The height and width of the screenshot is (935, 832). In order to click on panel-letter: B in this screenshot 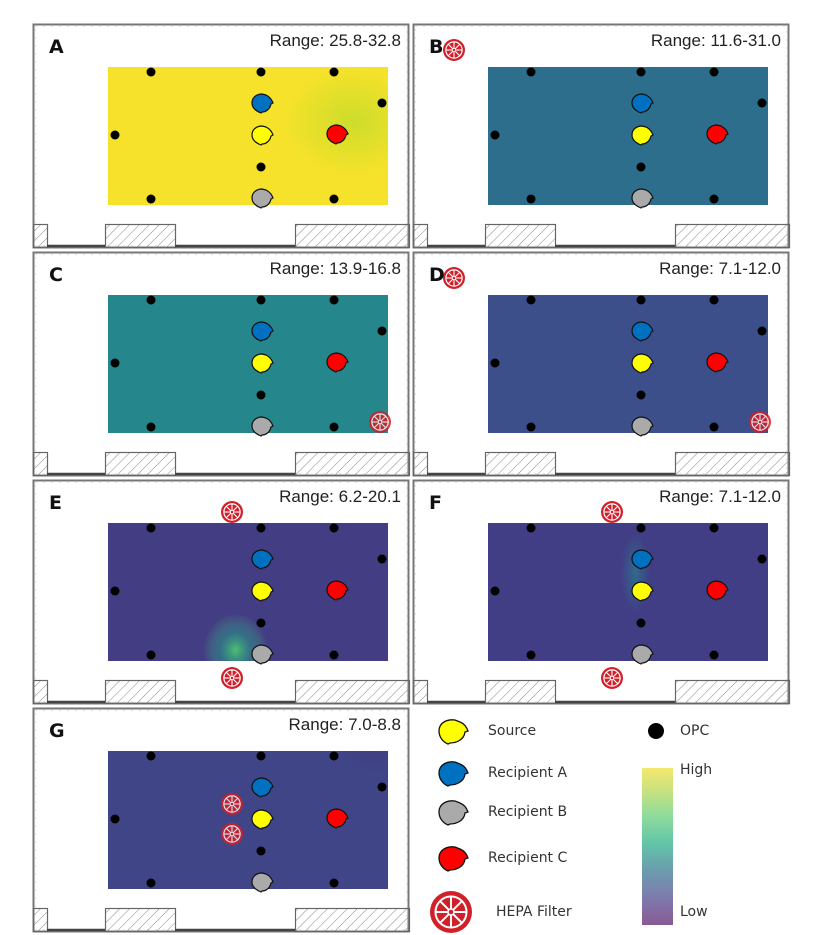, I will do `click(436, 47)`.